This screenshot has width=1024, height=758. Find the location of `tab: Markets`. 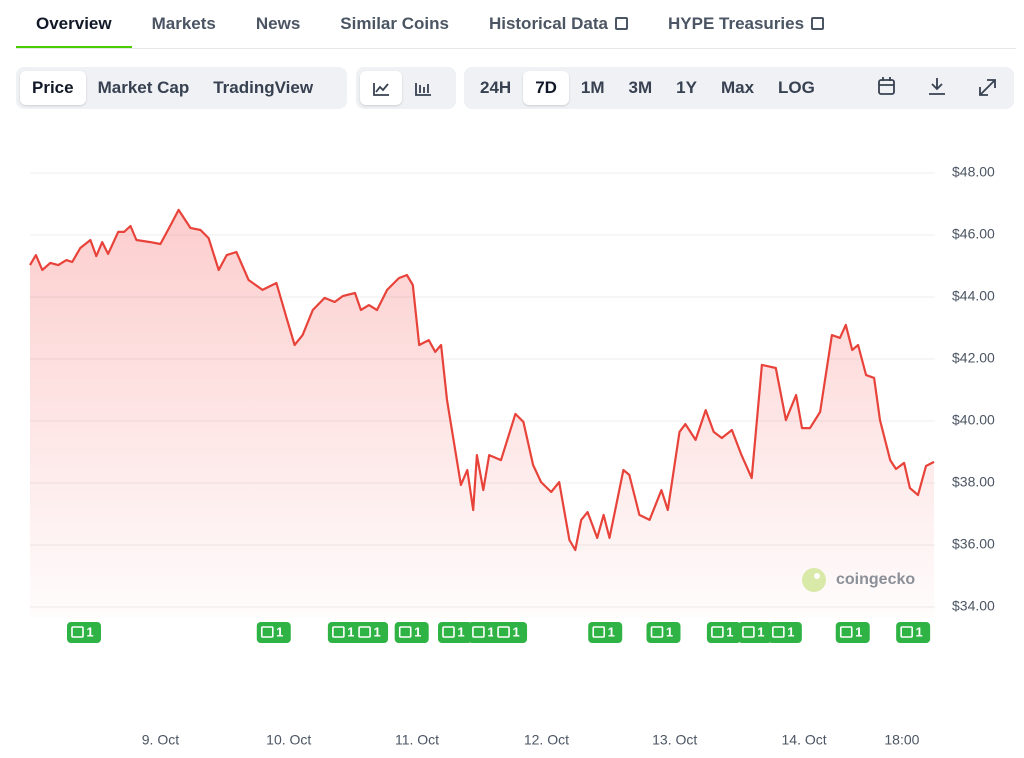

tab: Markets is located at coordinates (184, 24).